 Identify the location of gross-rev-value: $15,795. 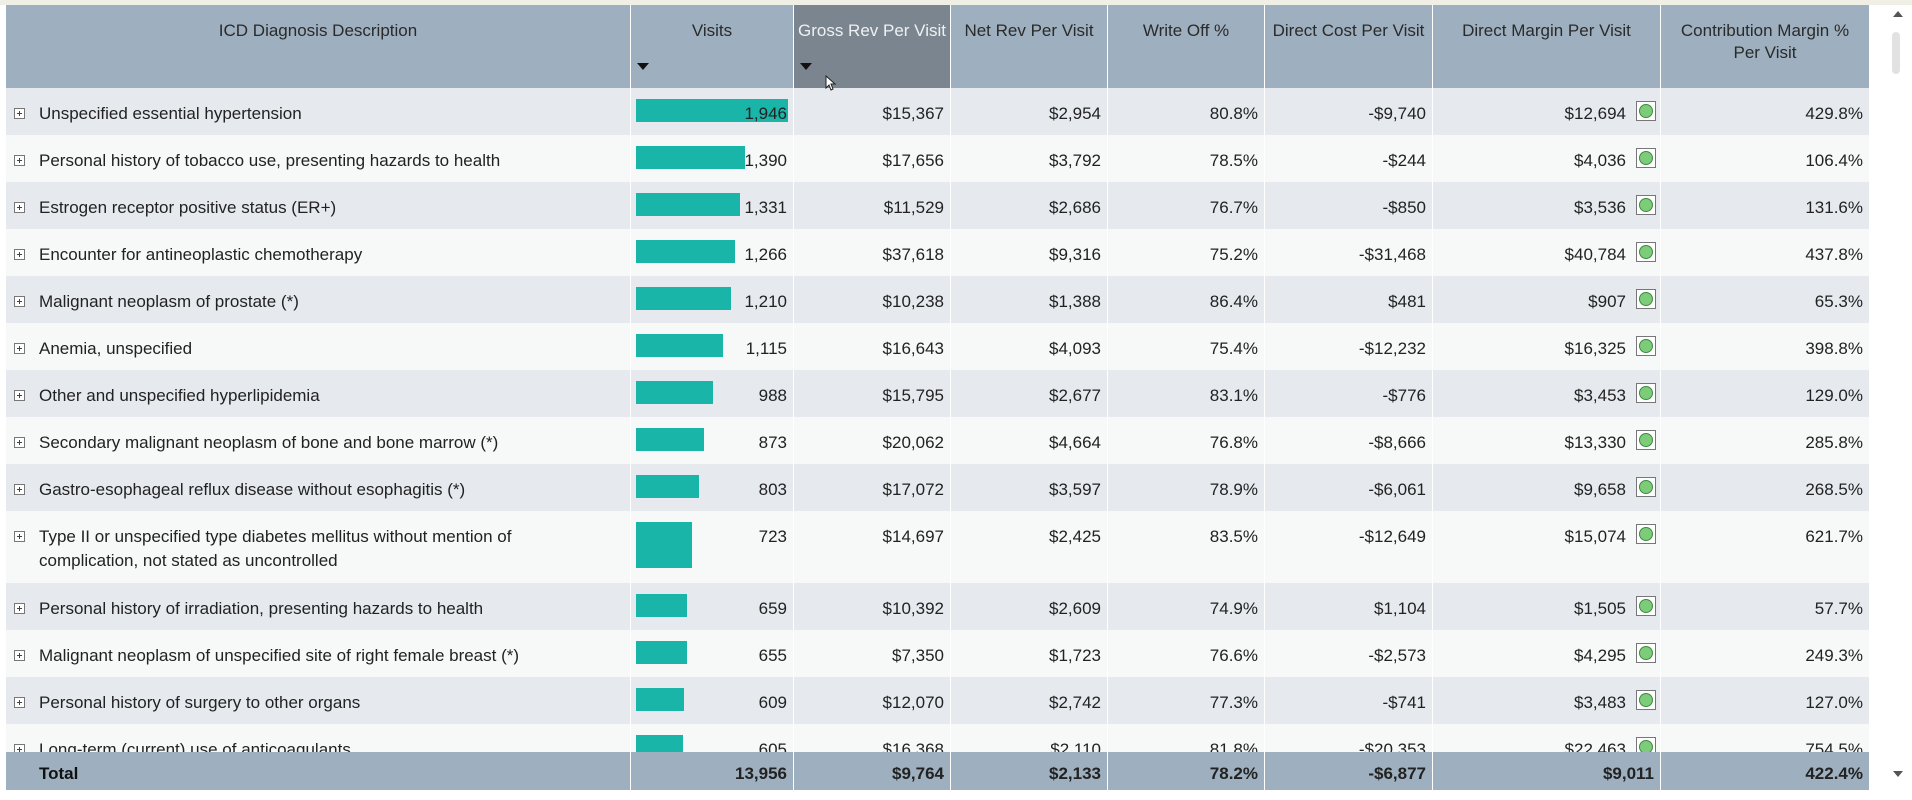
(913, 395).